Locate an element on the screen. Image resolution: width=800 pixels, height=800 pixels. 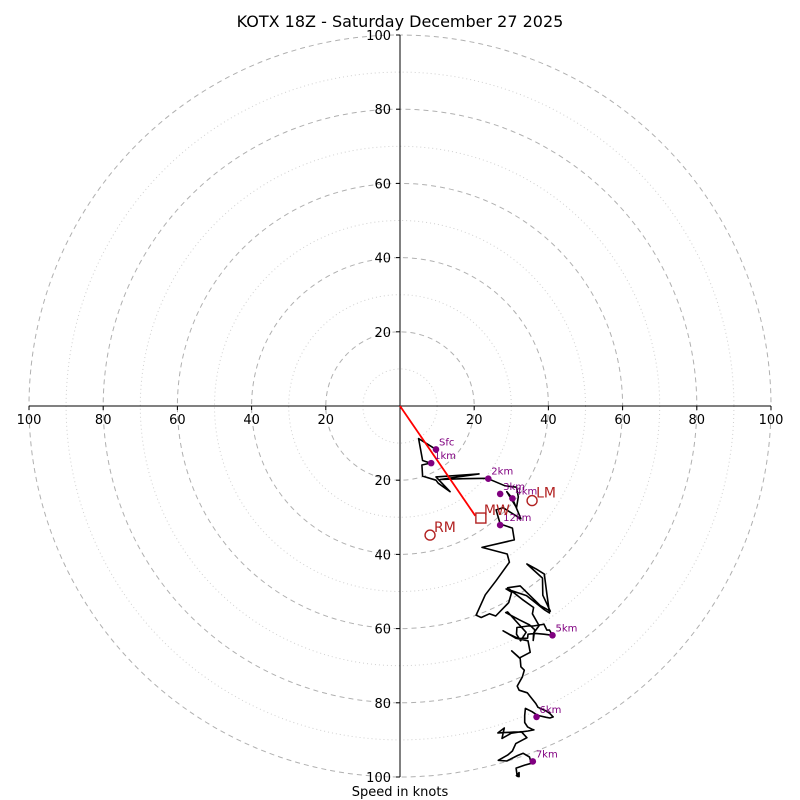
hodograph-trace is located at coordinates (486, 607).